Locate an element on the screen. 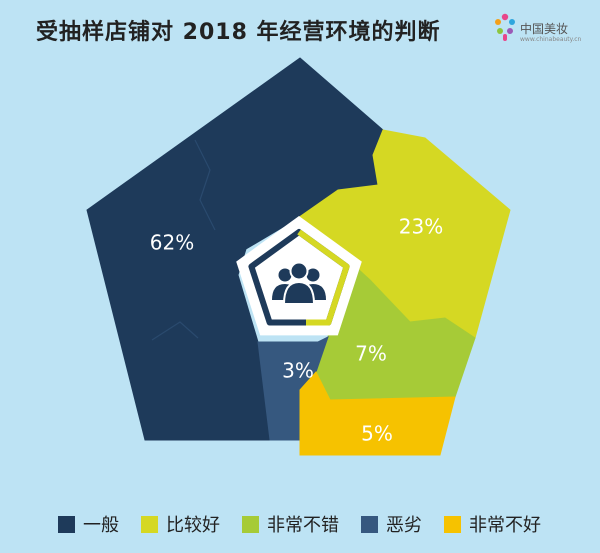 The image size is (600, 553). legend-item-feichangbucuo: 非常不错 is located at coordinates (290, 524).